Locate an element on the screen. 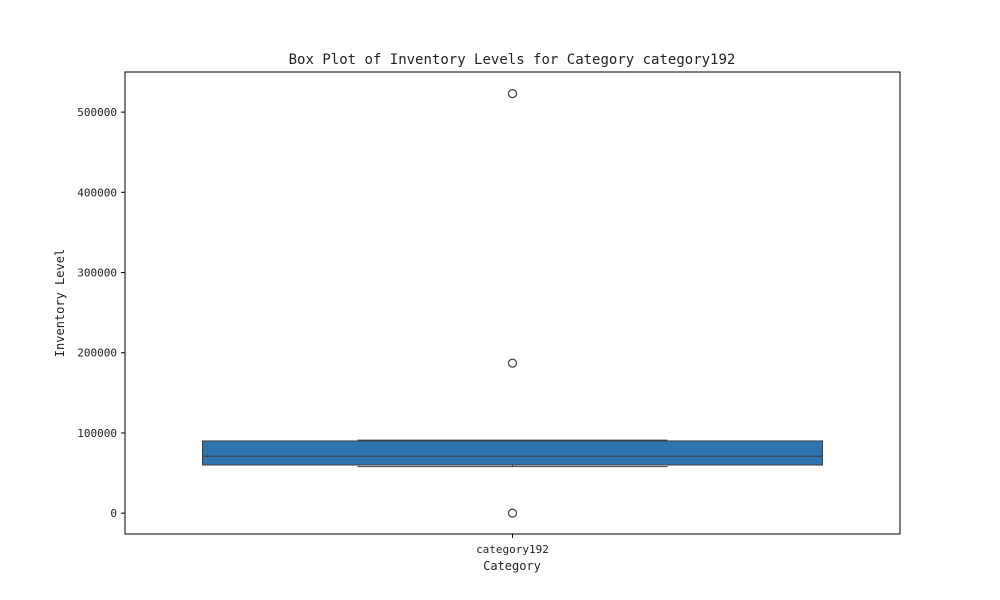 The width and height of the screenshot is (1000, 600). box-iqr is located at coordinates (512, 453).